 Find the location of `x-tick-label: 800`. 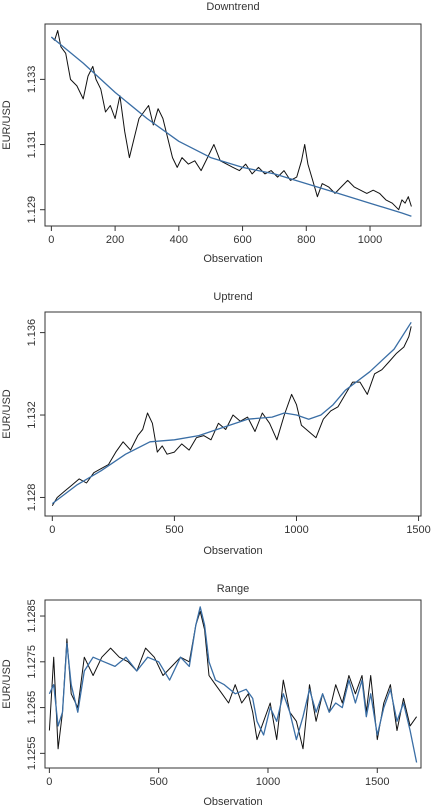

x-tick-label: 800 is located at coordinates (306, 240).